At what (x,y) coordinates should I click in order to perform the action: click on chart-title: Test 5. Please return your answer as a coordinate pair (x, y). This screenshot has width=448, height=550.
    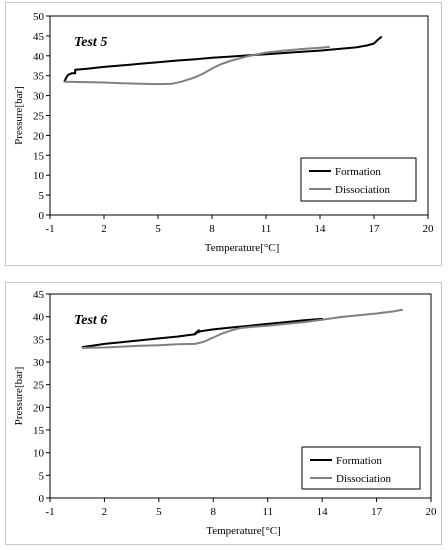
    Looking at the image, I should click on (90, 42).